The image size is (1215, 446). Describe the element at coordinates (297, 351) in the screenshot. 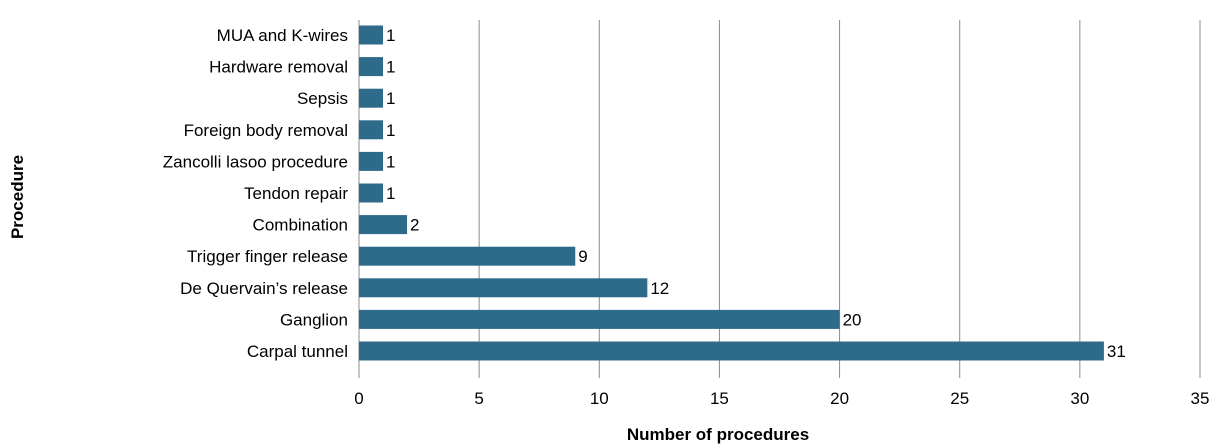

I see `category-label: Carpal tunnel` at that location.